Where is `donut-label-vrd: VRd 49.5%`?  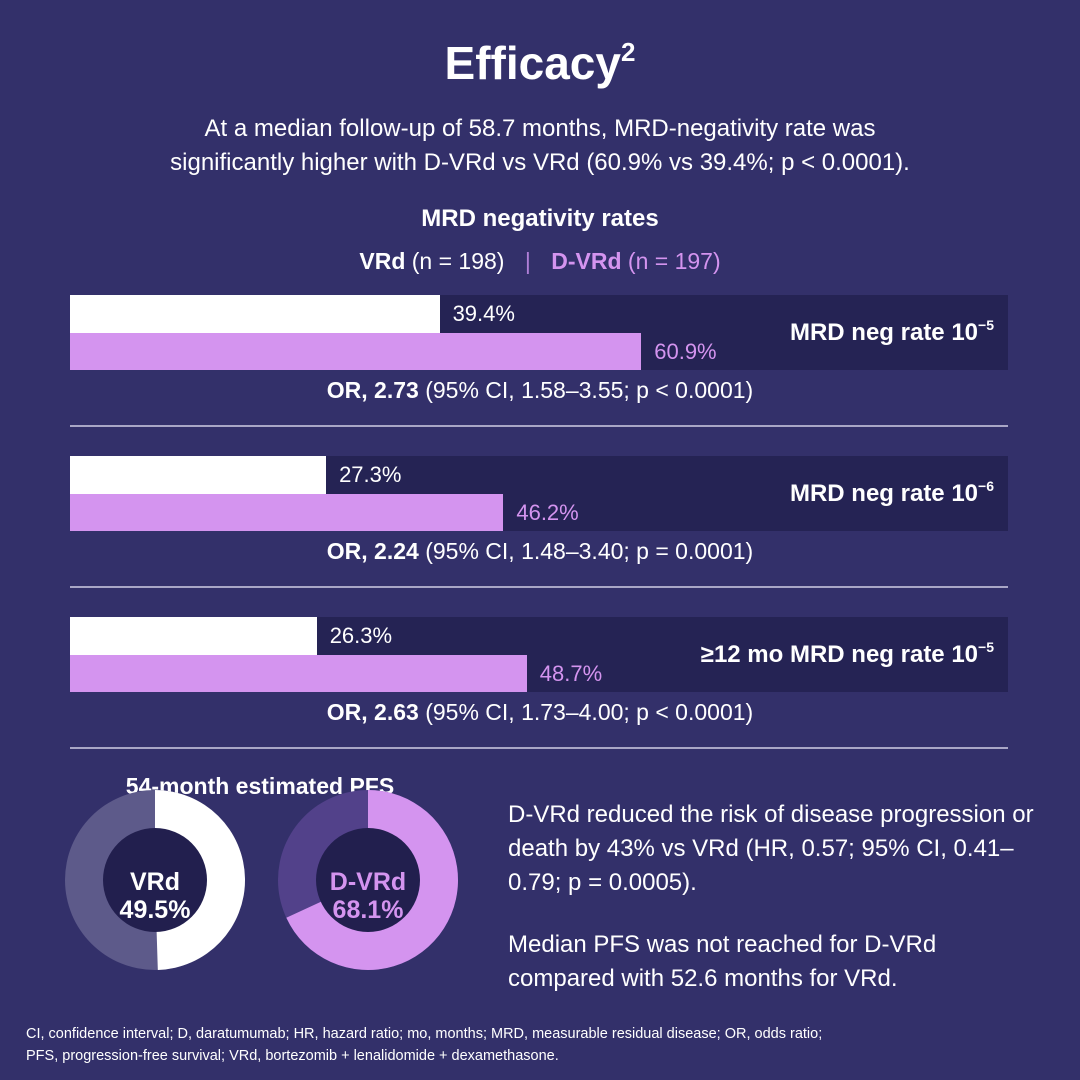 donut-label-vrd: VRd 49.5% is located at coordinates (155, 896).